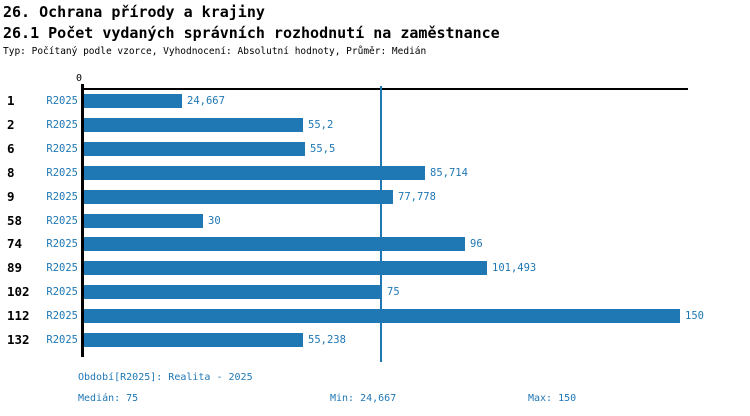 This screenshot has height=416, width=750. Describe the element at coordinates (15, 220) in the screenshot. I see `category-label: 58` at that location.